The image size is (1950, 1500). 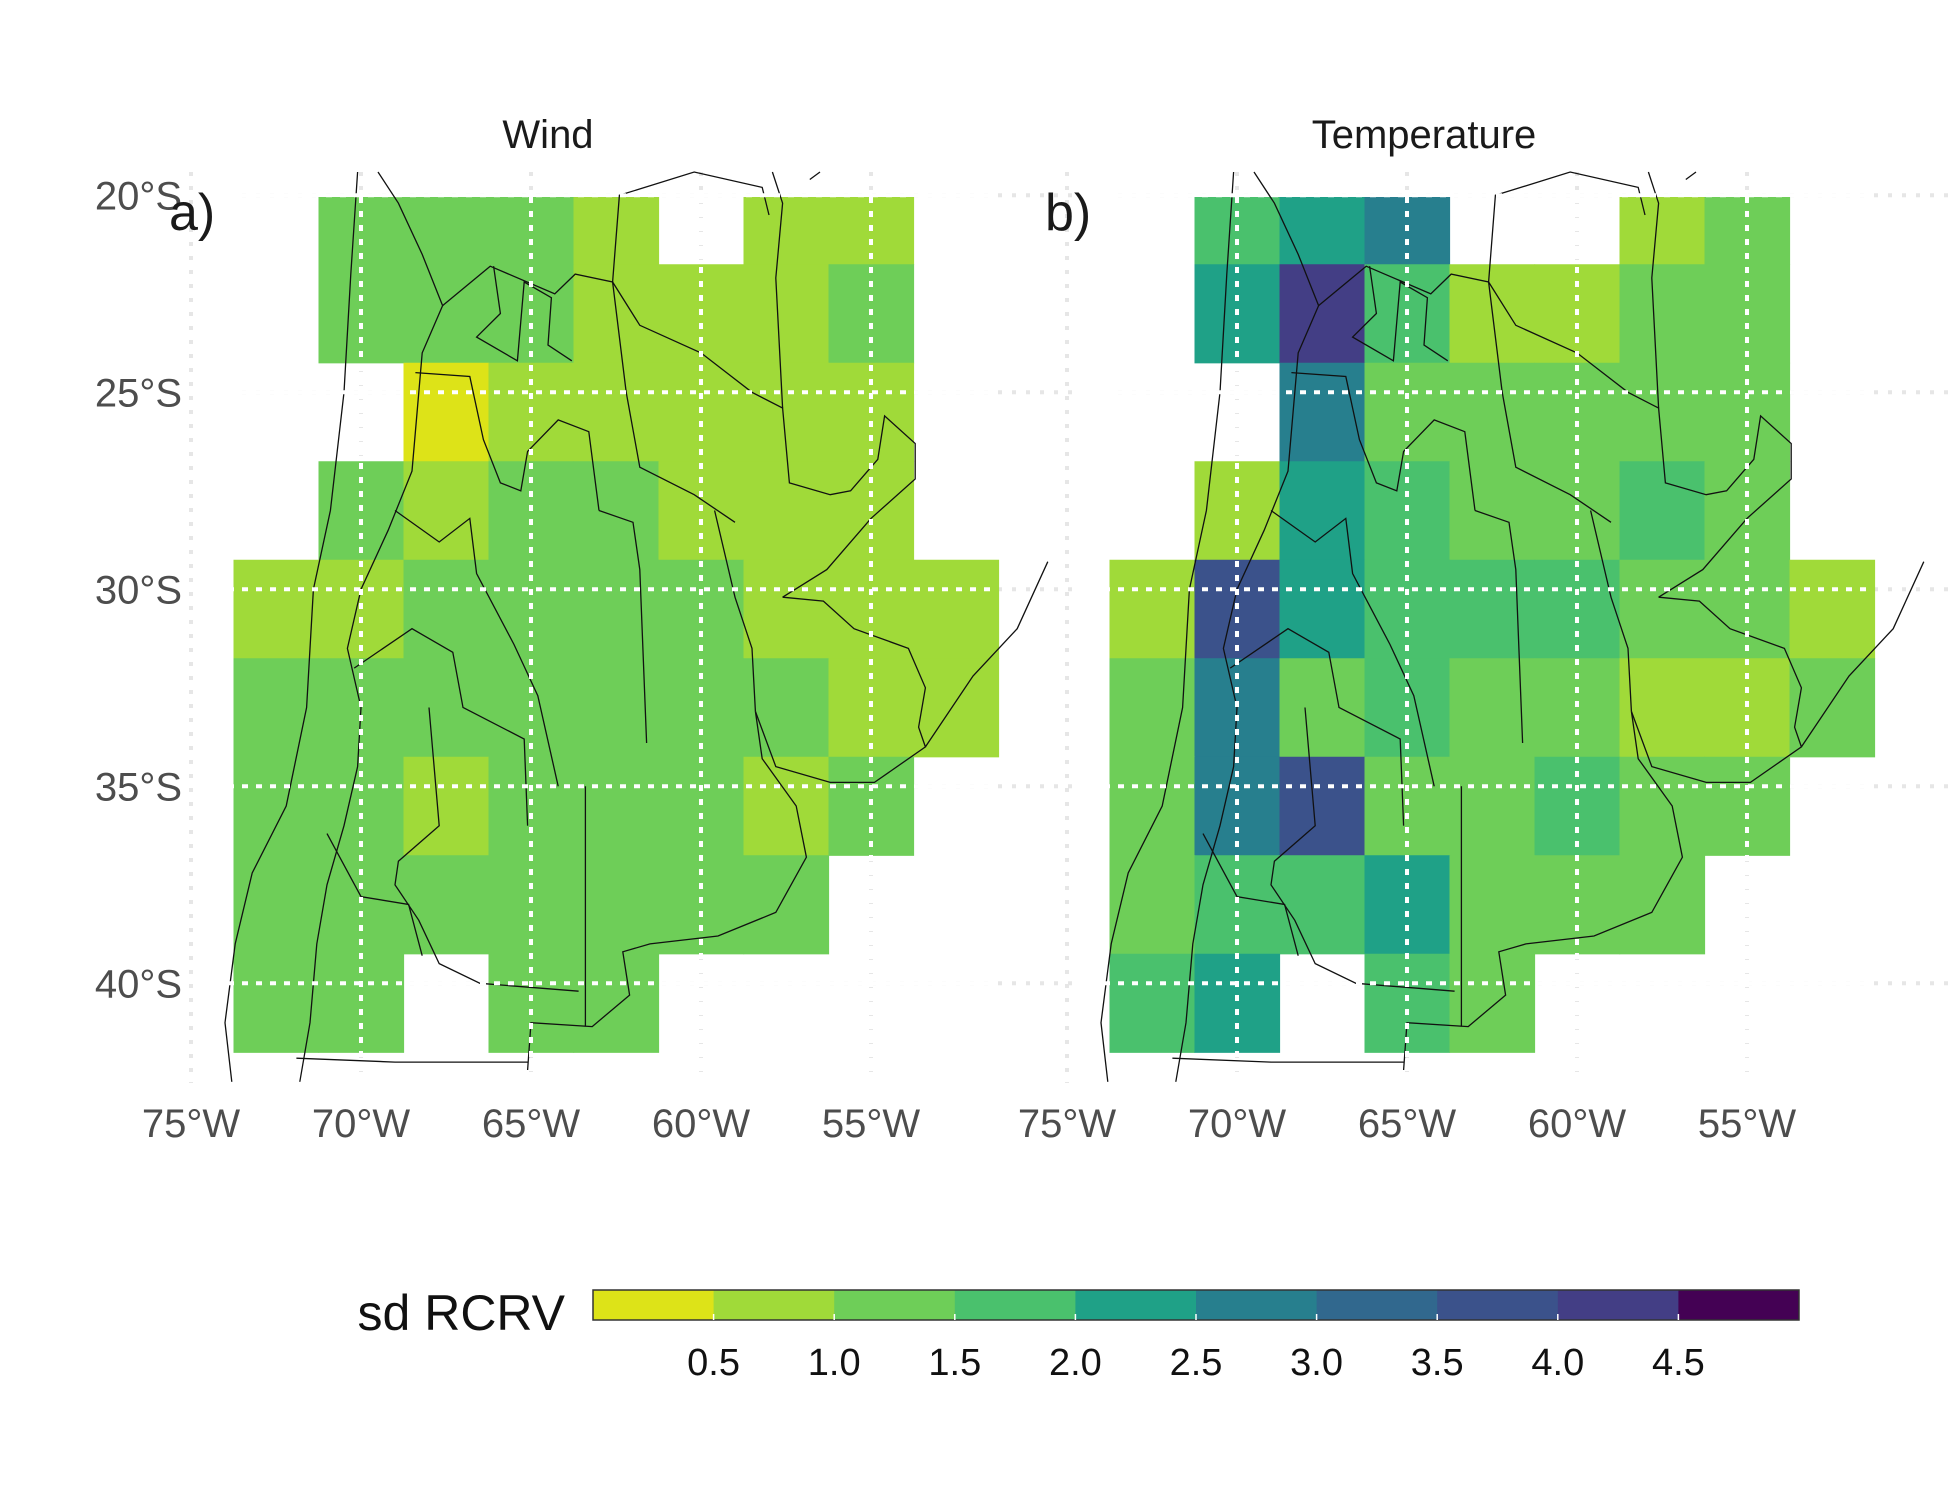 I want to click on y-tick-label: 40°S, so click(x=138, y=984).